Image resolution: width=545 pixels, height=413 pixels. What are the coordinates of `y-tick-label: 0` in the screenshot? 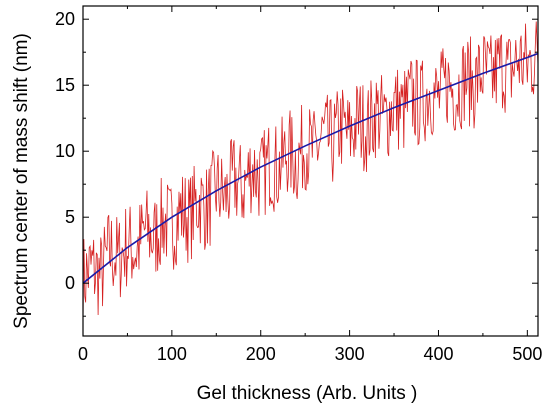 It's located at (70, 283).